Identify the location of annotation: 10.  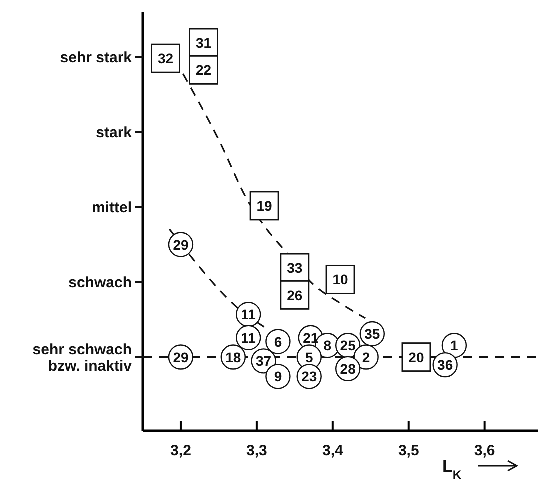
(340, 280).